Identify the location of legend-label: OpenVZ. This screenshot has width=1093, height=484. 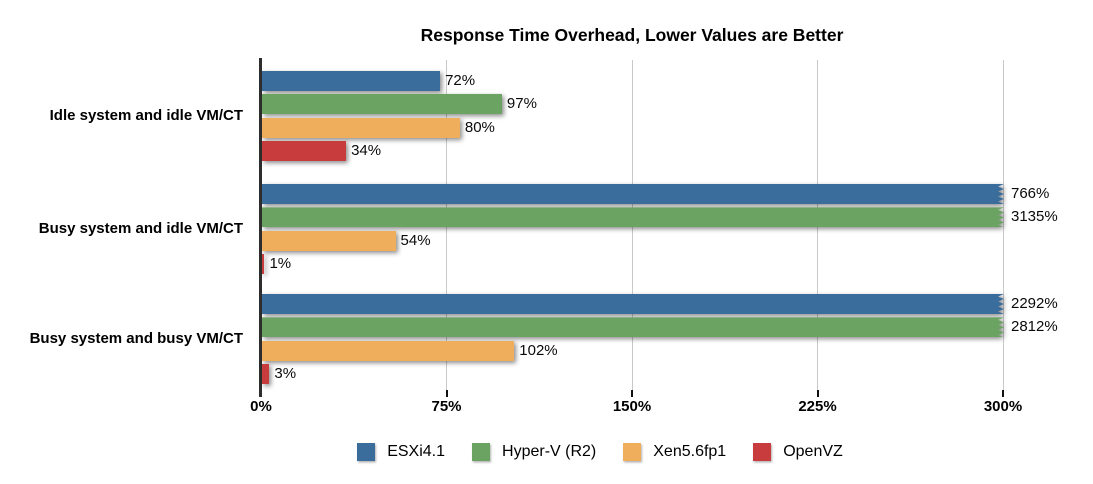
(813, 451).